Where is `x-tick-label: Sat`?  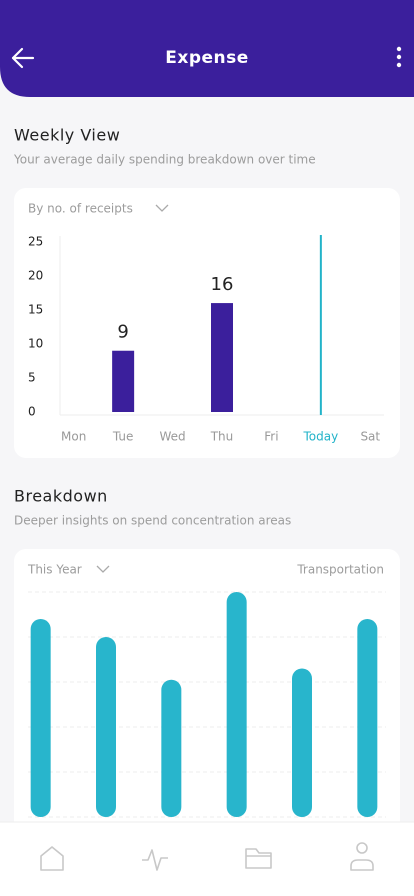 x-tick-label: Sat is located at coordinates (370, 437).